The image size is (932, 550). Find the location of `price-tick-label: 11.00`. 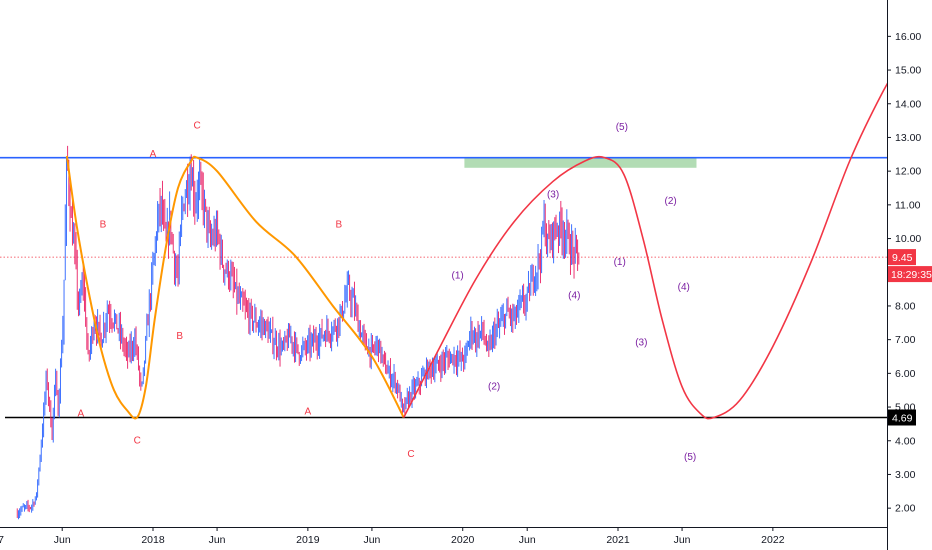

price-tick-label: 11.00 is located at coordinates (908, 205).